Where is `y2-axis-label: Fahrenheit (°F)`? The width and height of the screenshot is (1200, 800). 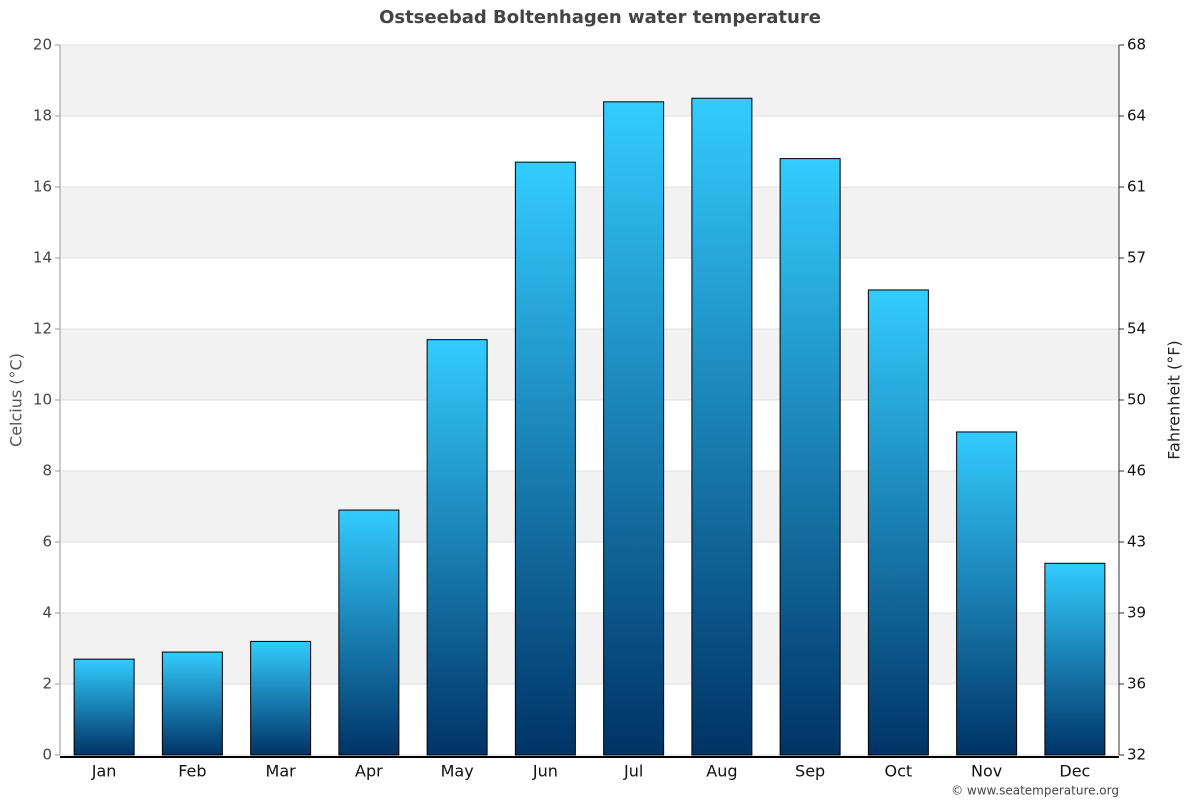
y2-axis-label: Fahrenheit (°F) is located at coordinates (1174, 399).